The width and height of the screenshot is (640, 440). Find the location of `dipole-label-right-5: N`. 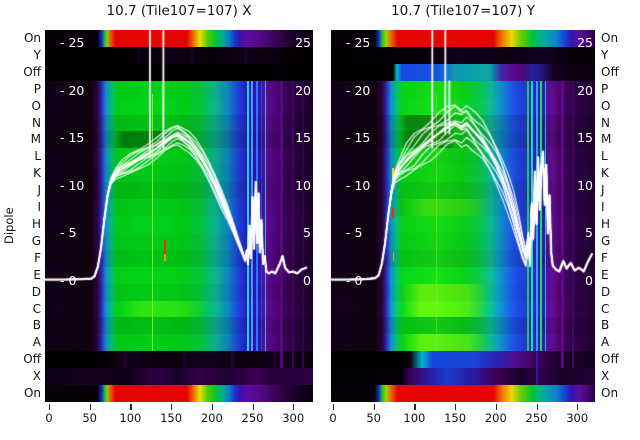

dipole-label-right-5: N is located at coordinates (605, 122).